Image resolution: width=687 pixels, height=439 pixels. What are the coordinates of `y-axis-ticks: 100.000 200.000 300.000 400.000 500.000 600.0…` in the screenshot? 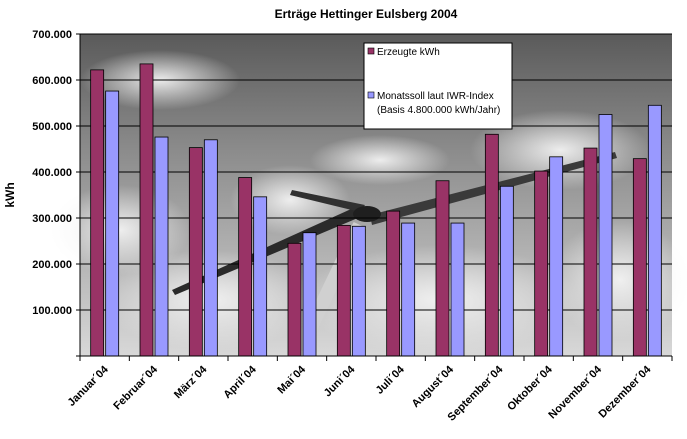 It's located at (56, 193).